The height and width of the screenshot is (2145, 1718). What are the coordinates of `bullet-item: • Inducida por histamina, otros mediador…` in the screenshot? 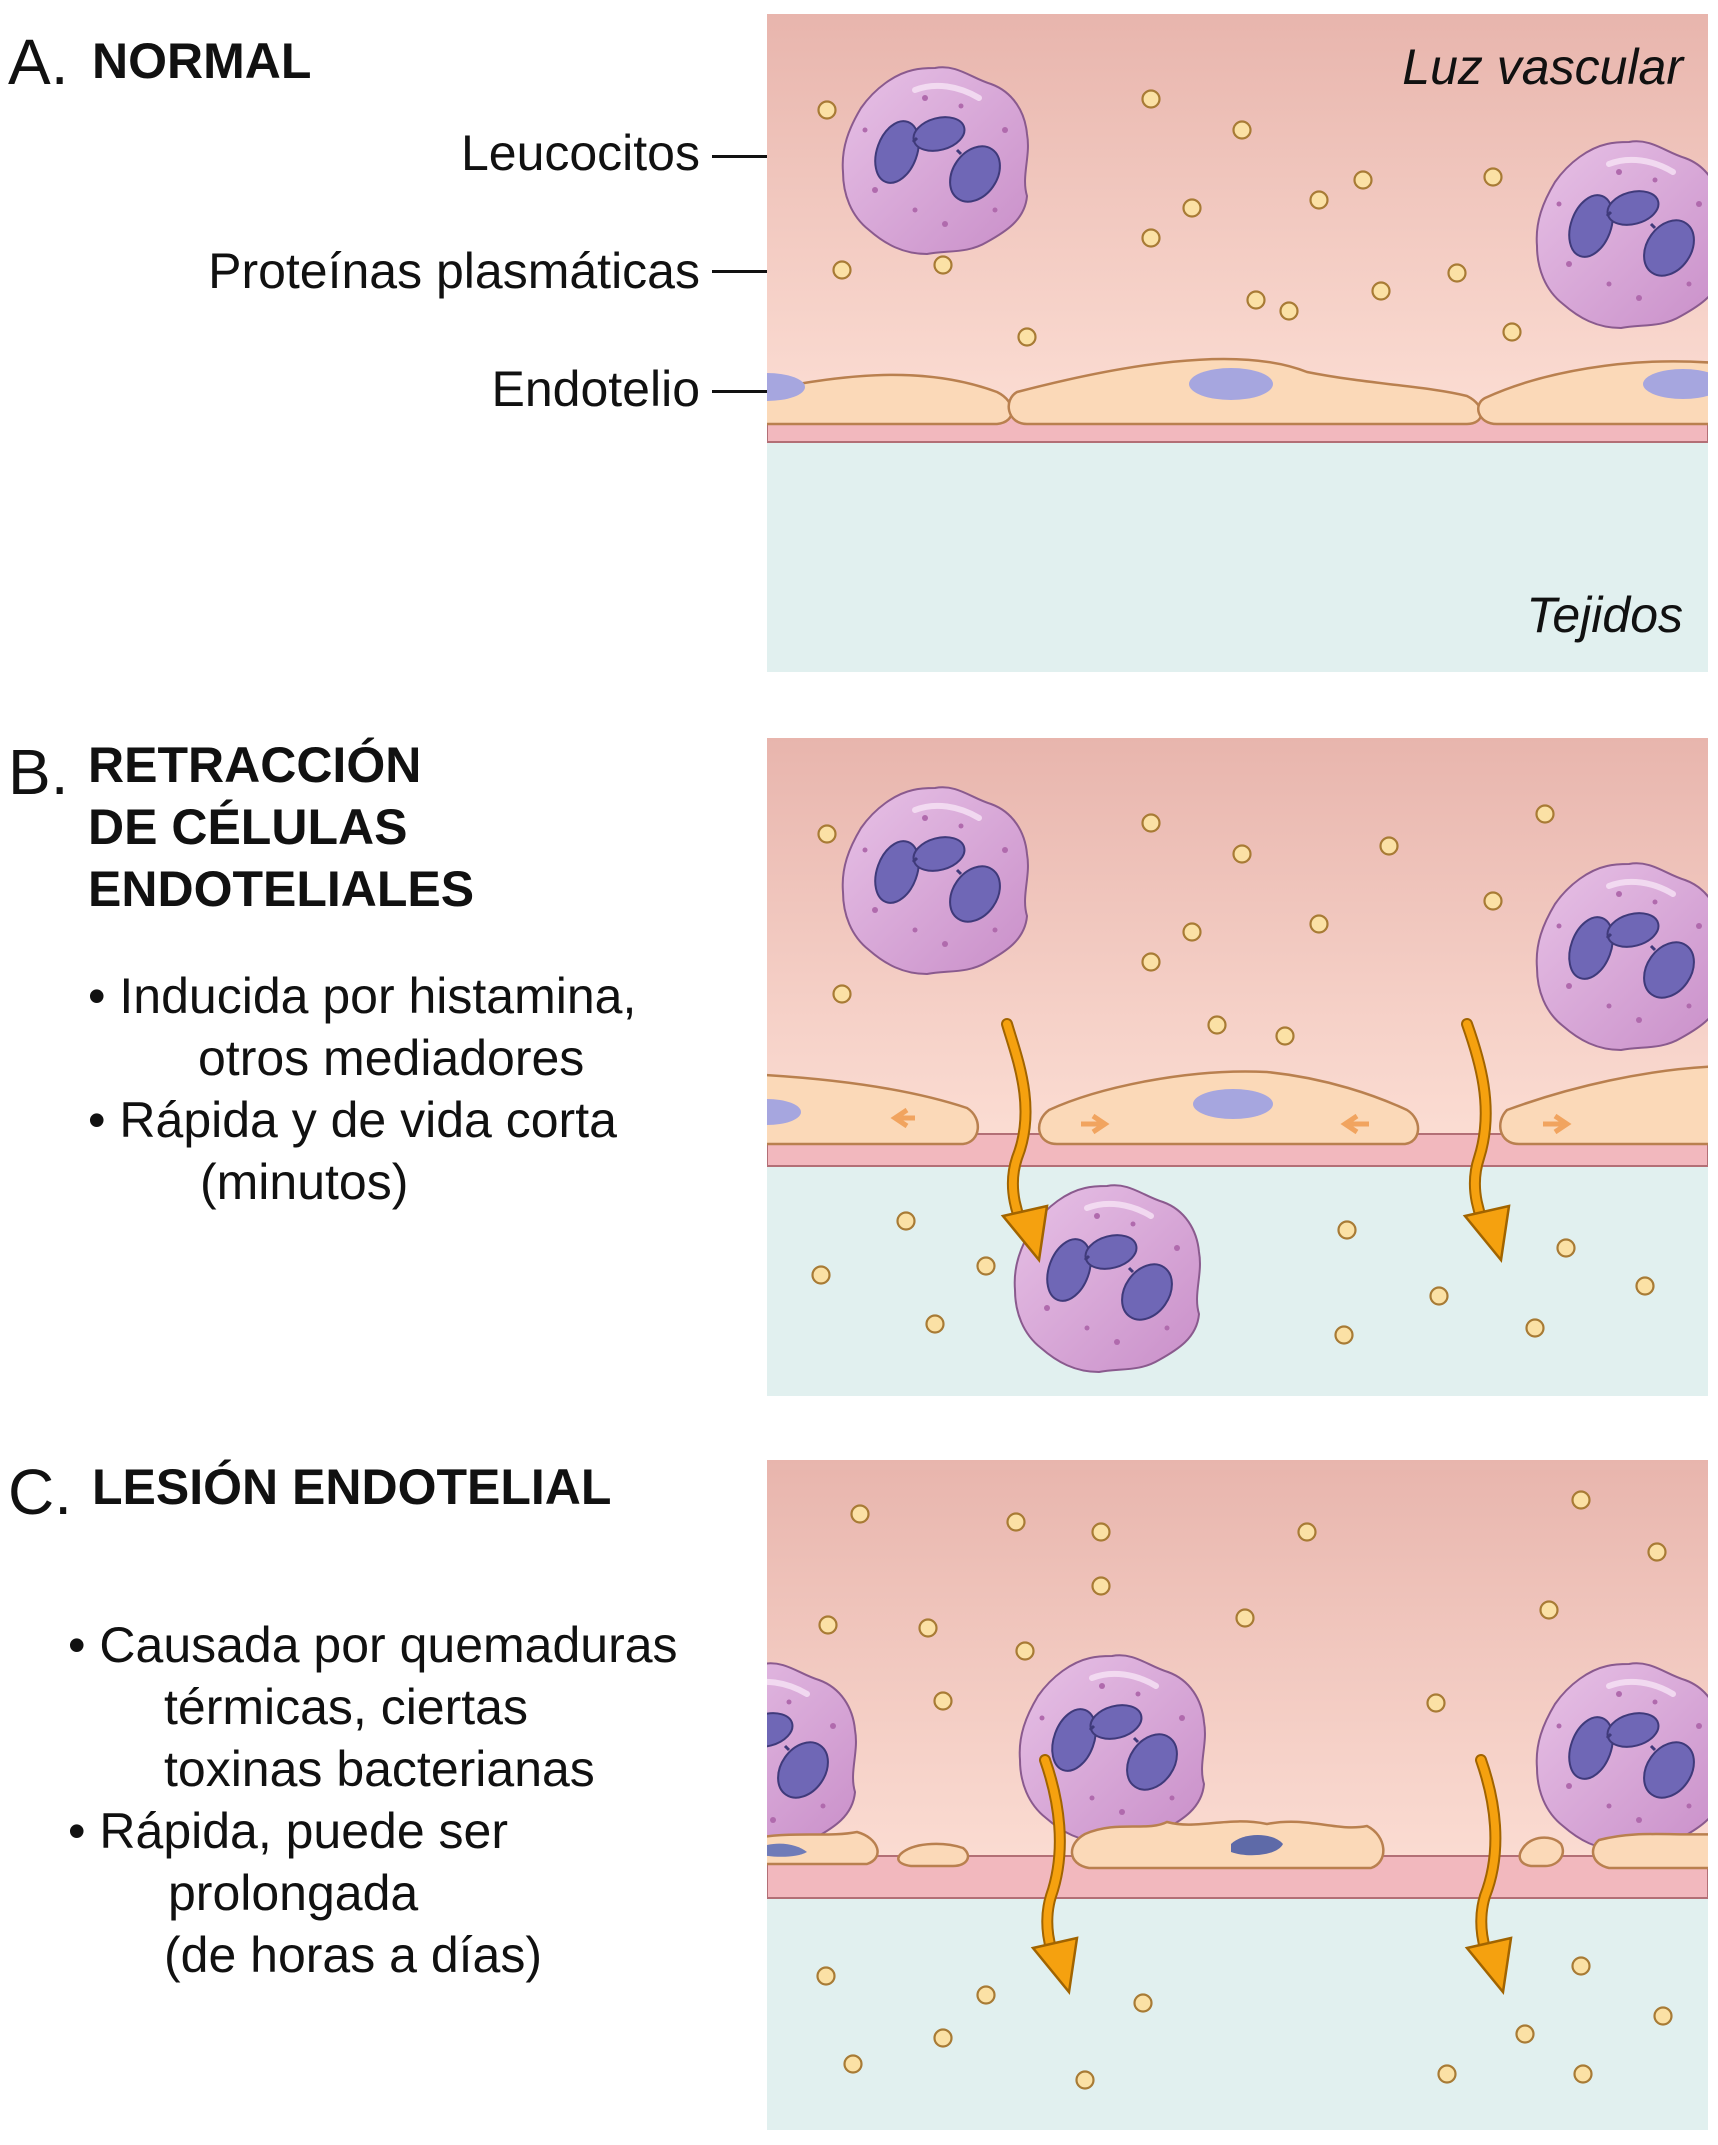 It's located at (362, 1027).